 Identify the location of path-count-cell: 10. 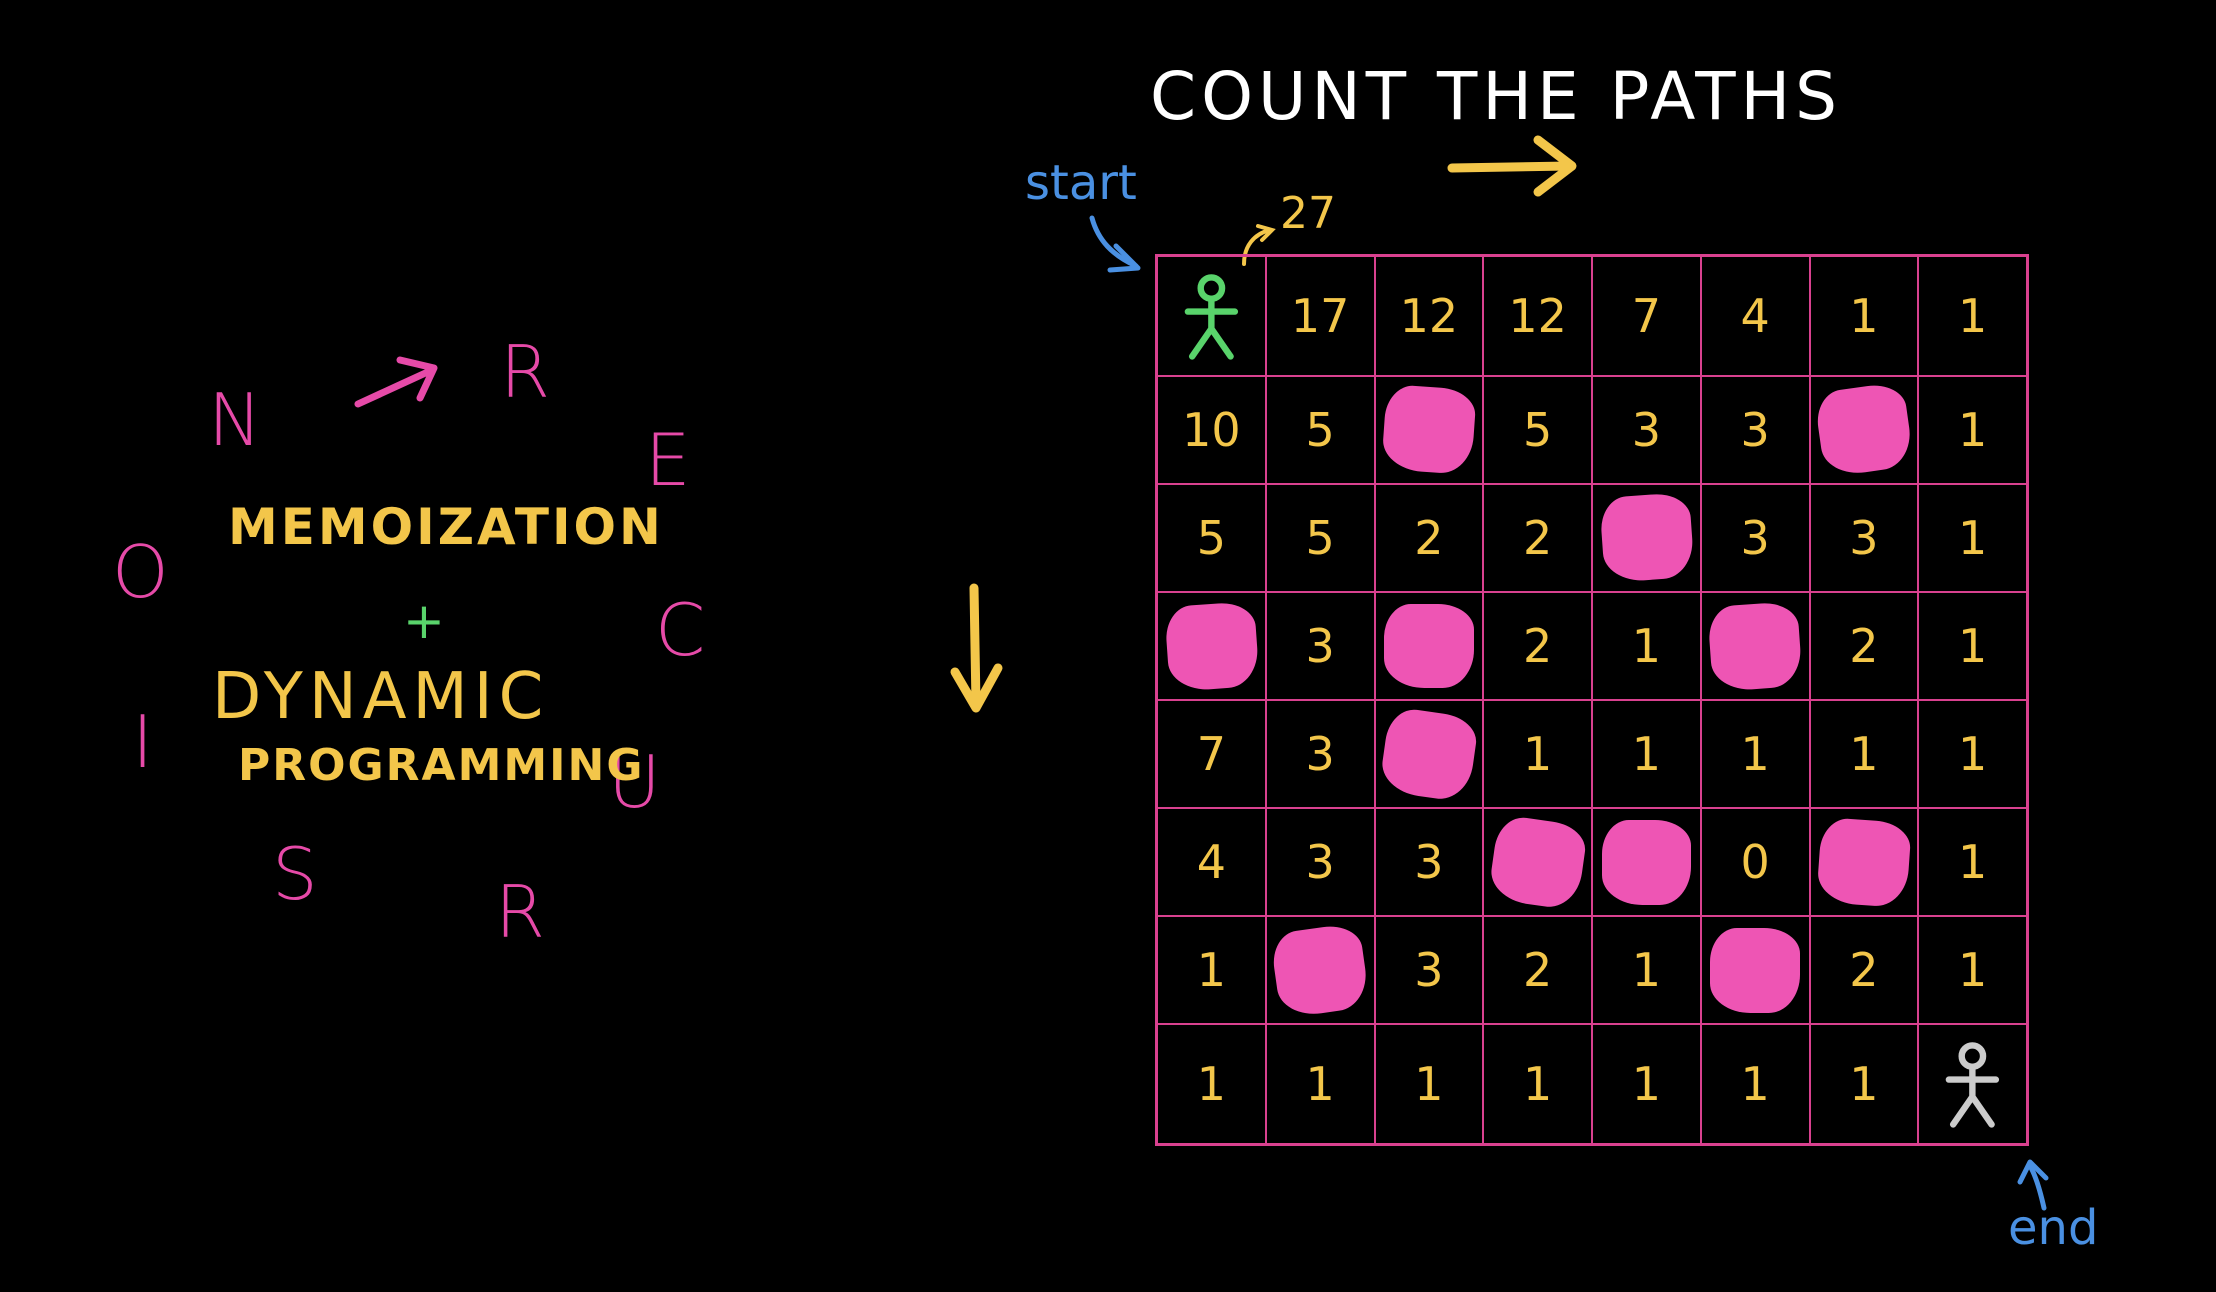
(1211, 429).